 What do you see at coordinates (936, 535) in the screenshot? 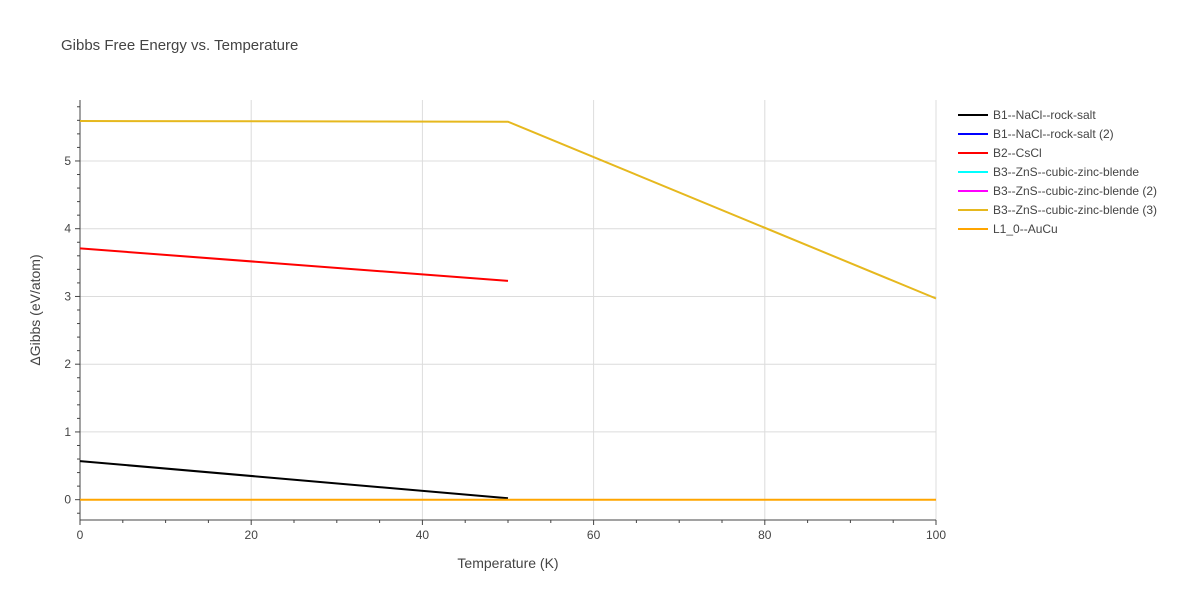
I see `x-tick-label: 100` at bounding box center [936, 535].